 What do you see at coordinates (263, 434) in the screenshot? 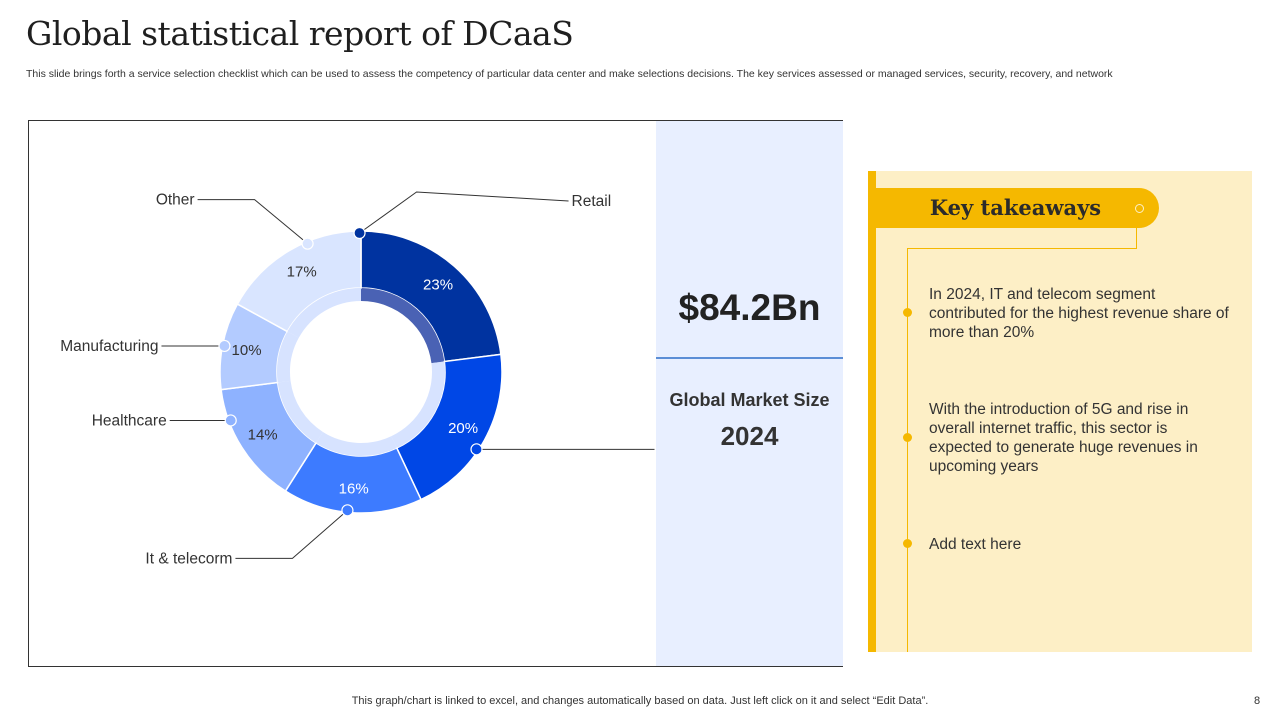
I see `data-label: 14%` at bounding box center [263, 434].